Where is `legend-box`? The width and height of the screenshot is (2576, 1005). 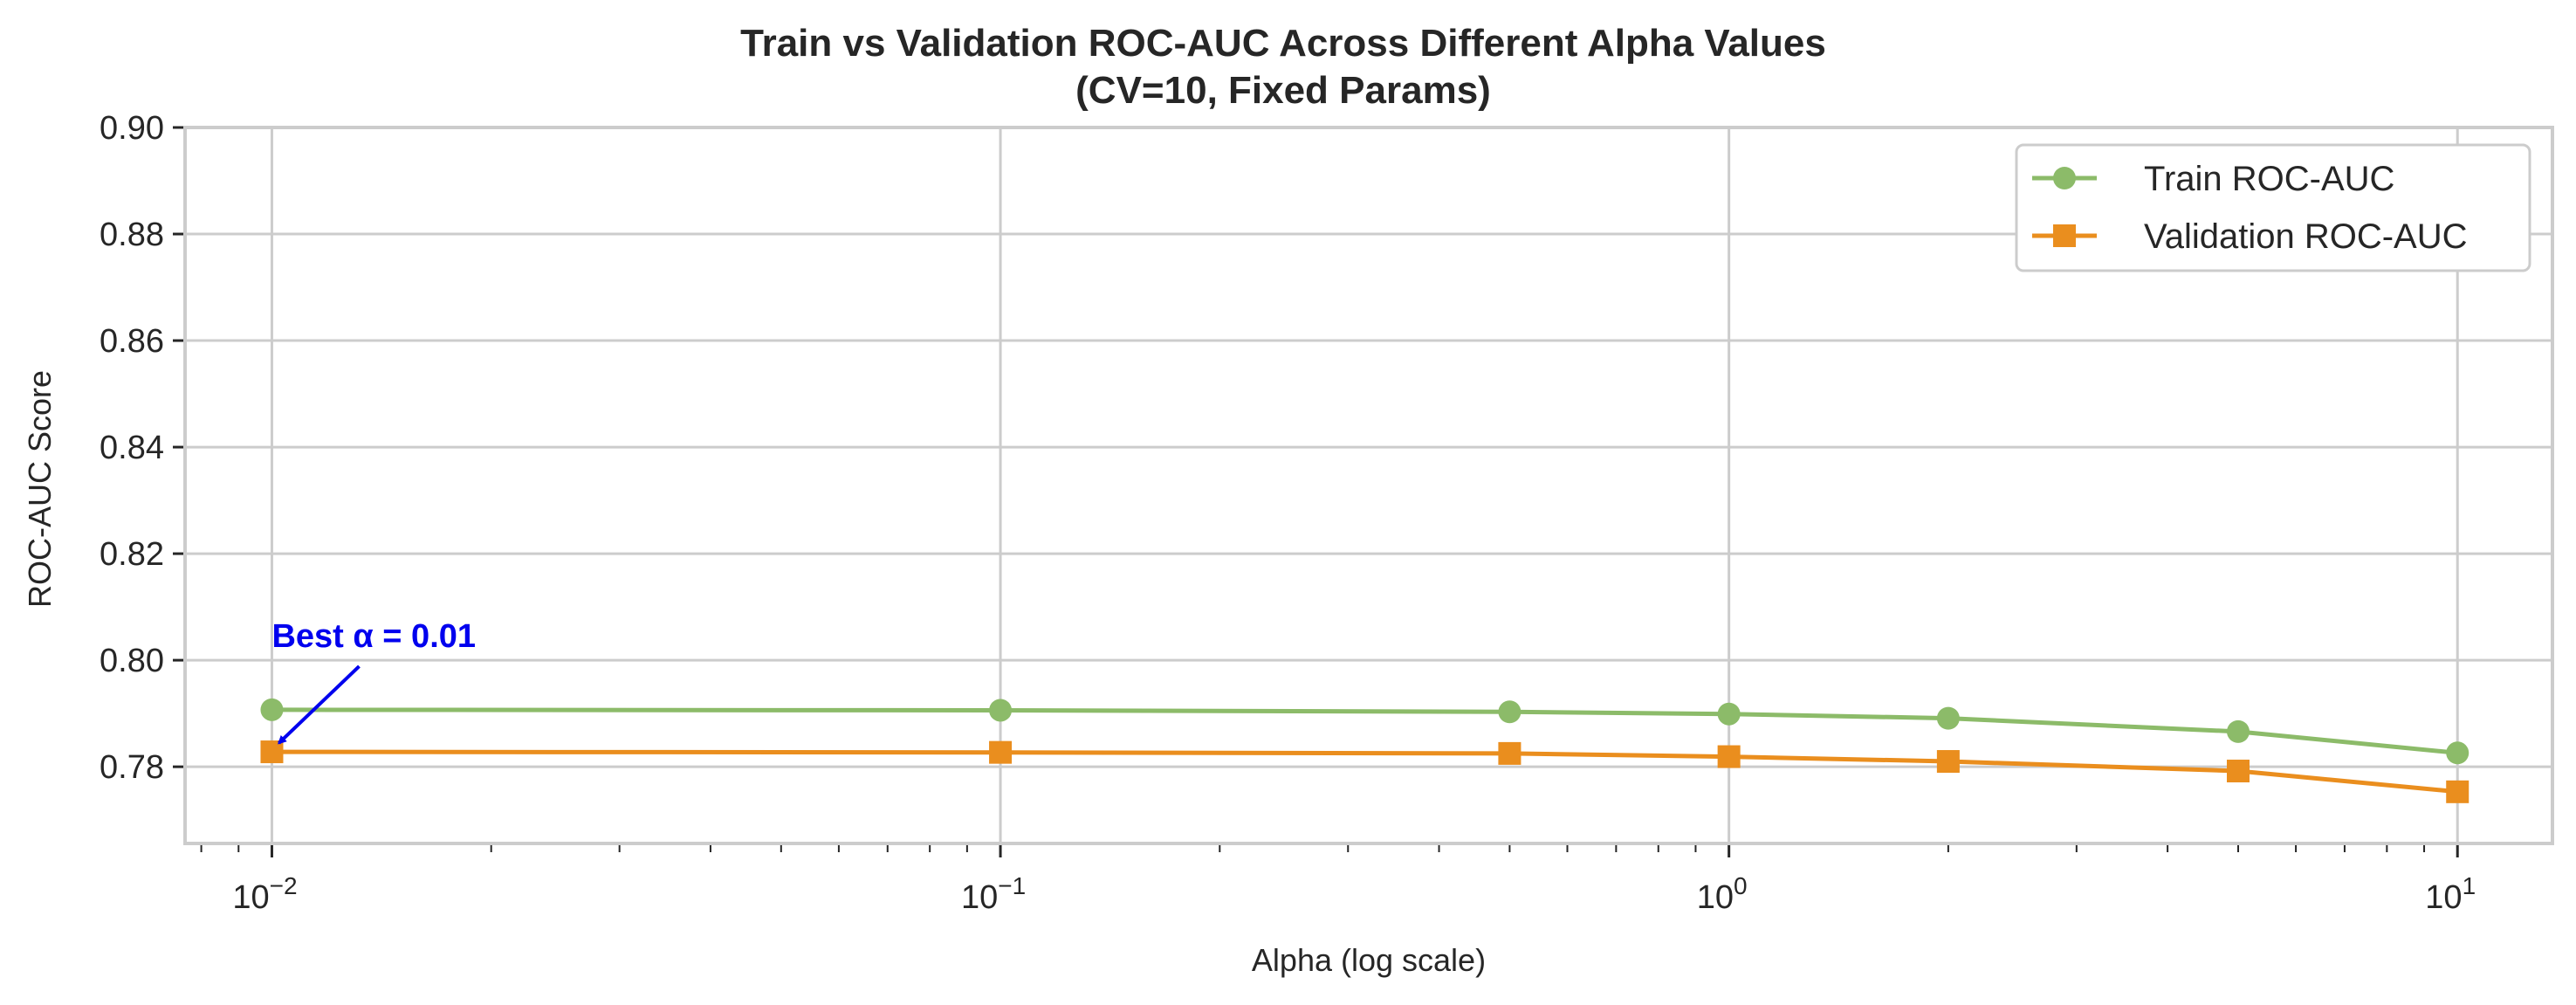
legend-box is located at coordinates (2273, 208).